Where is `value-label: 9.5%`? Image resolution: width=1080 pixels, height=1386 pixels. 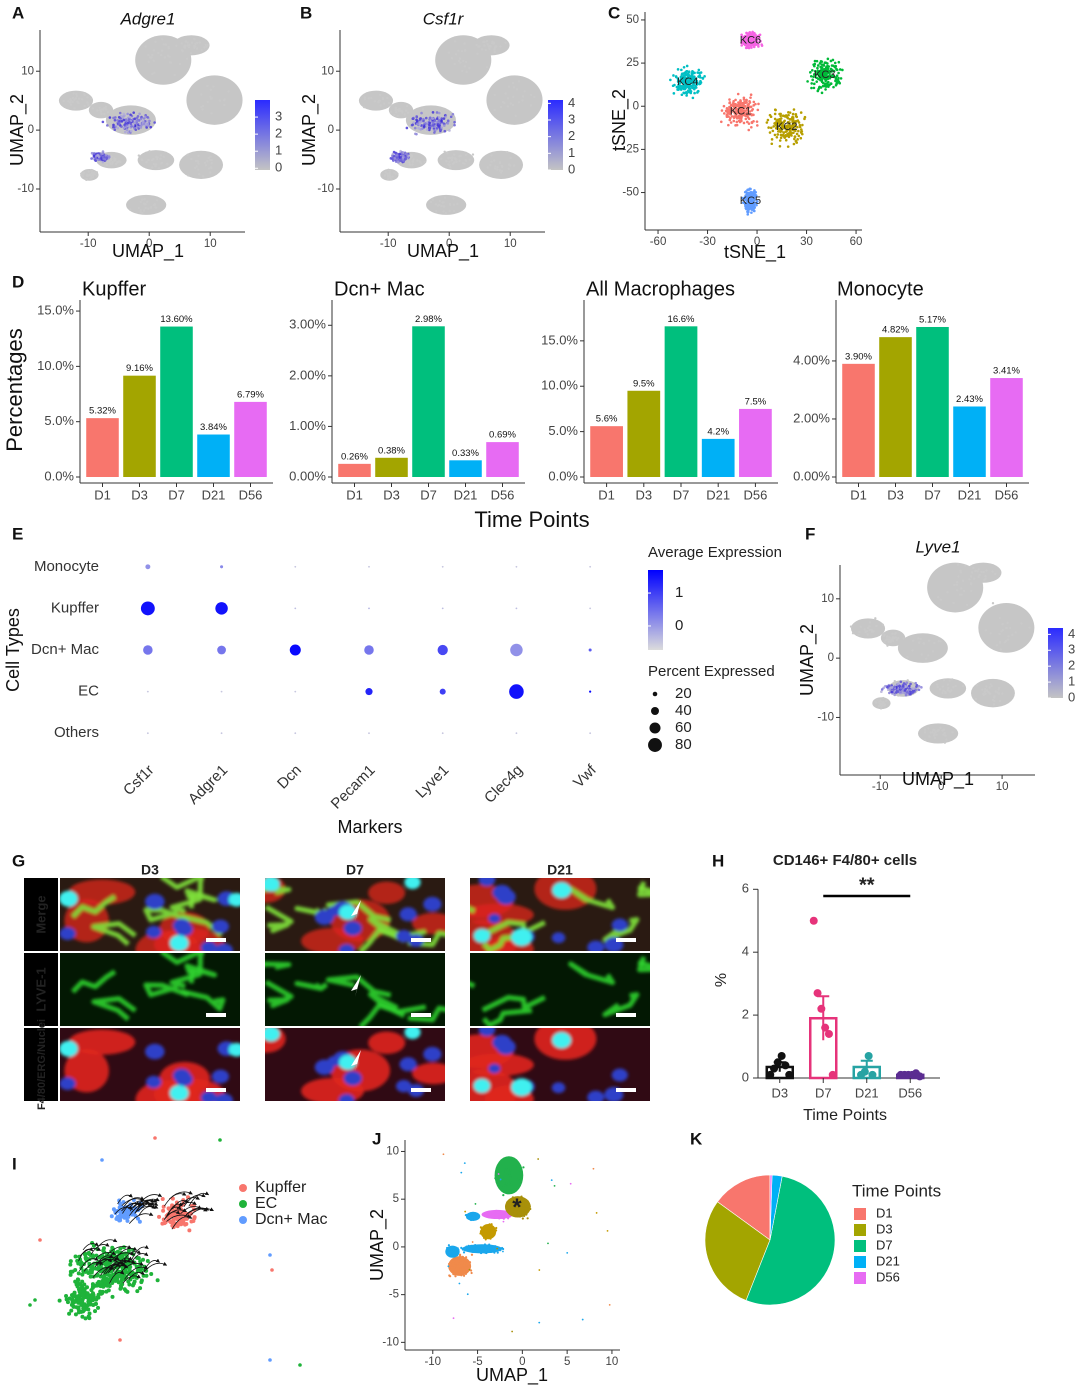
value-label: 9.5% is located at coordinates (644, 383).